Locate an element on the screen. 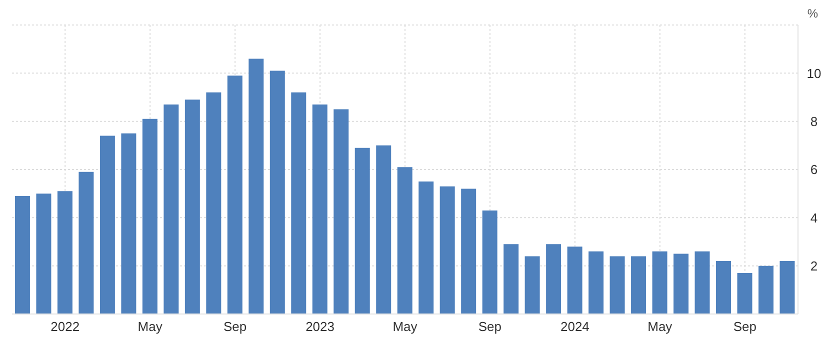 The image size is (832, 348). x-tick-label: 2022 is located at coordinates (65, 326).